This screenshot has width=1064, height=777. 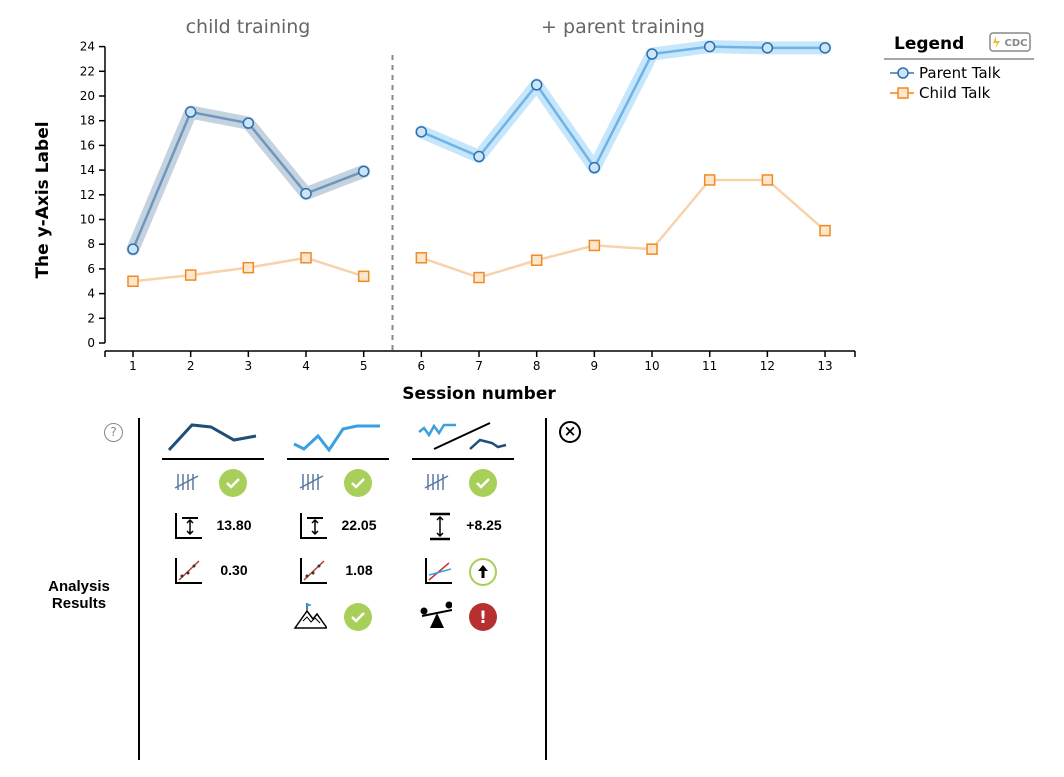 What do you see at coordinates (903, 93) in the screenshot?
I see `square-marker-icon` at bounding box center [903, 93].